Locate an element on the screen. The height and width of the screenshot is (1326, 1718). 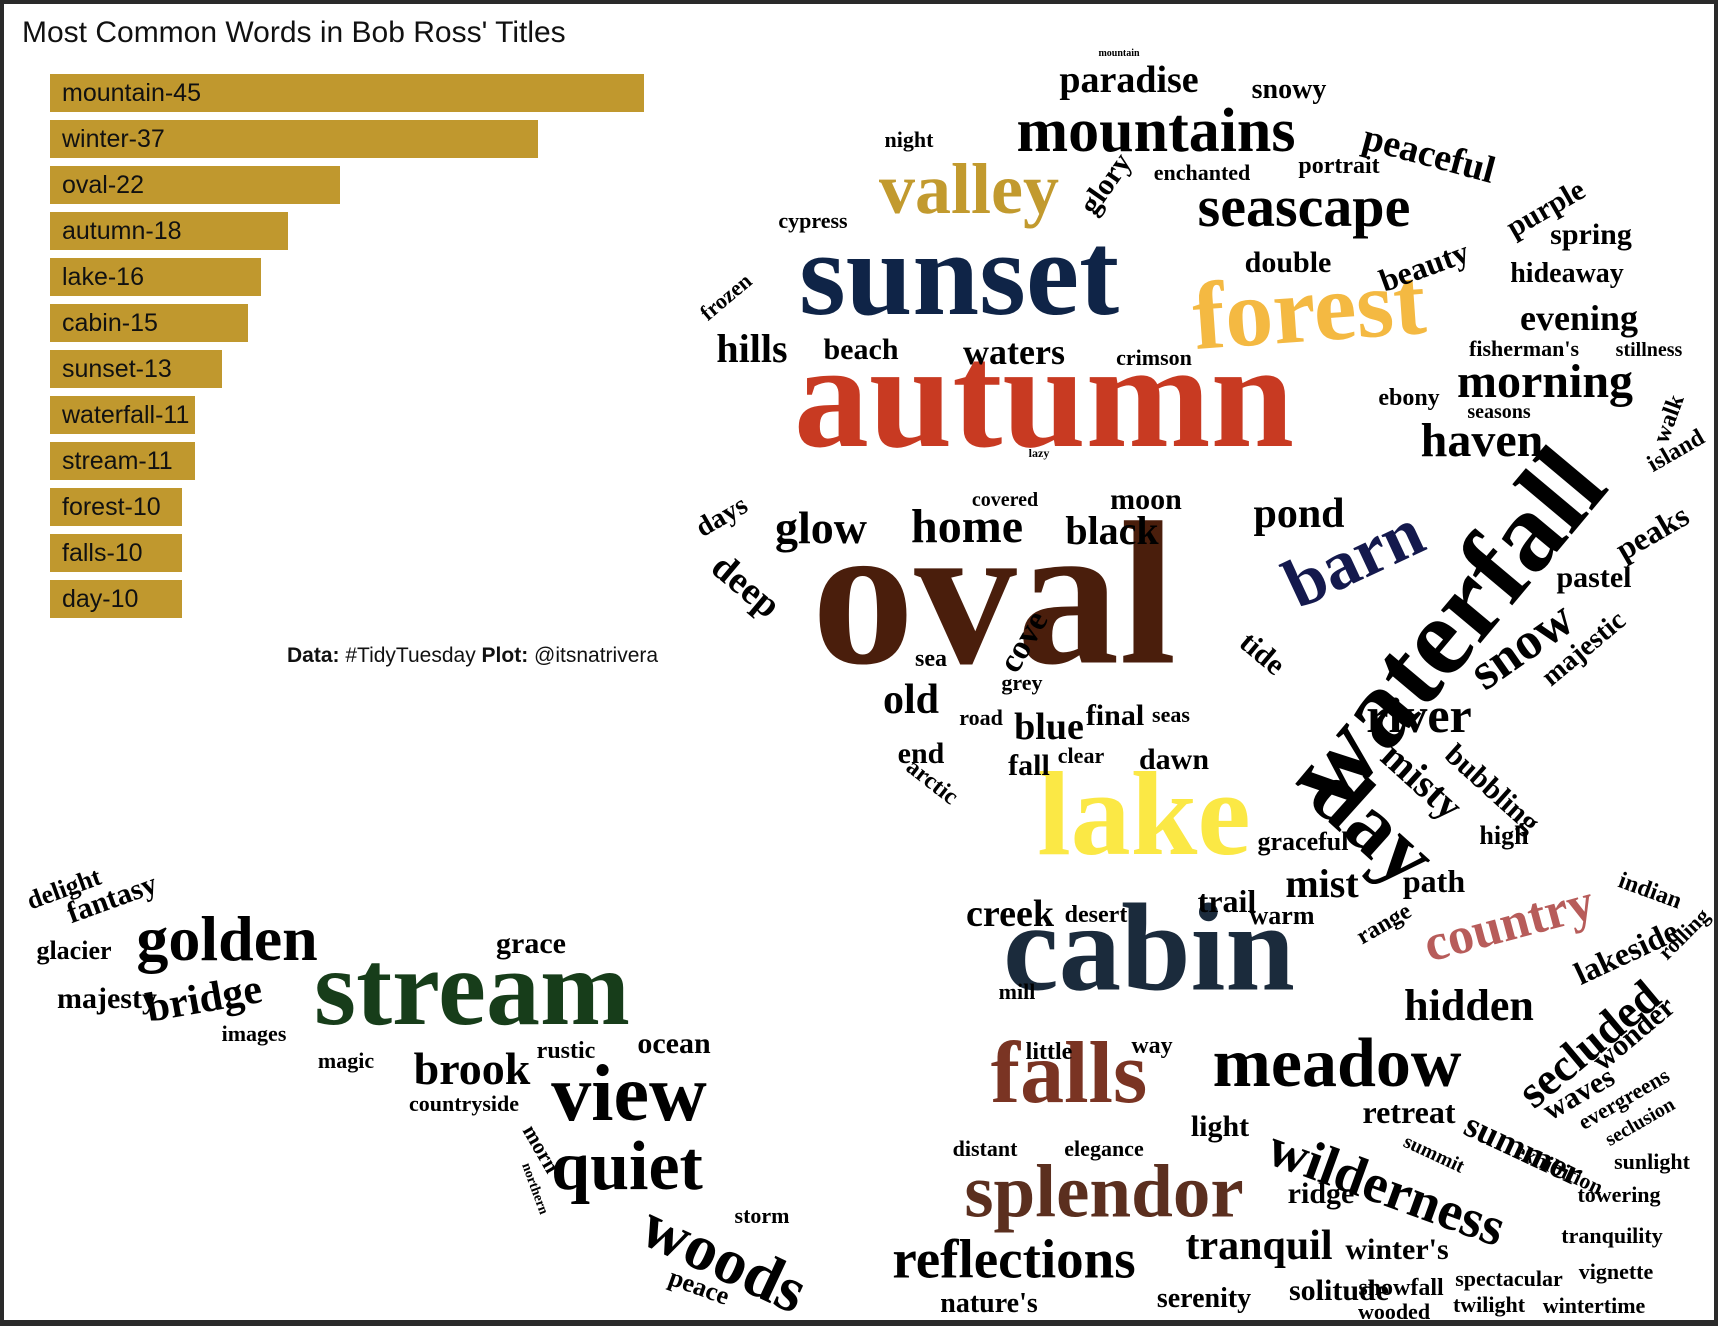
word-black: black is located at coordinates (1112, 530).